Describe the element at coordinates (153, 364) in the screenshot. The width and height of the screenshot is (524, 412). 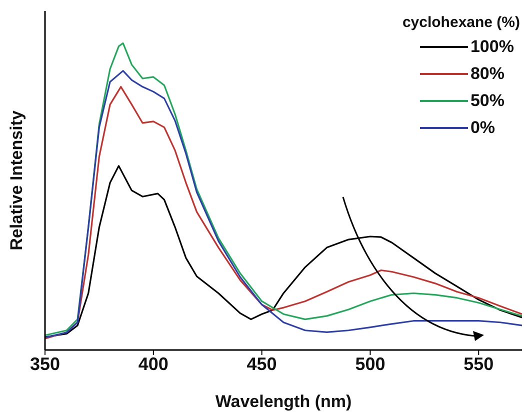
I see `x-tick-label: 400` at that location.